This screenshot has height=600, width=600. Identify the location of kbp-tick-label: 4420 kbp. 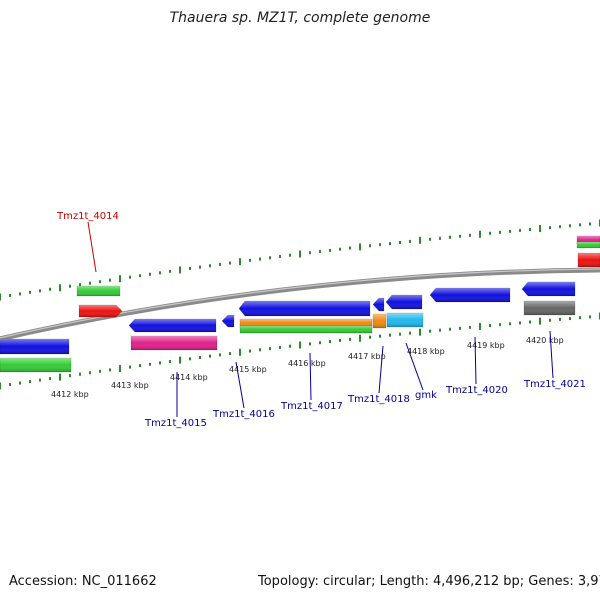
(545, 340).